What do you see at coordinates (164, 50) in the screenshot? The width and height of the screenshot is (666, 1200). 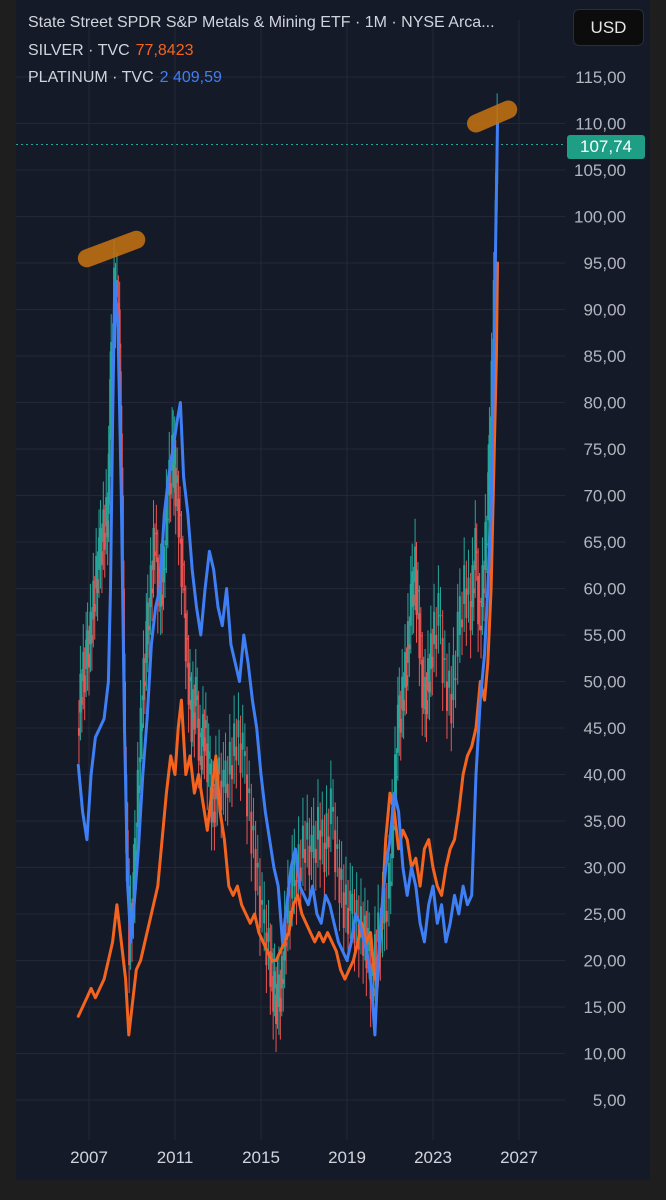 I see `legend-silver-value: 77,8423` at bounding box center [164, 50].